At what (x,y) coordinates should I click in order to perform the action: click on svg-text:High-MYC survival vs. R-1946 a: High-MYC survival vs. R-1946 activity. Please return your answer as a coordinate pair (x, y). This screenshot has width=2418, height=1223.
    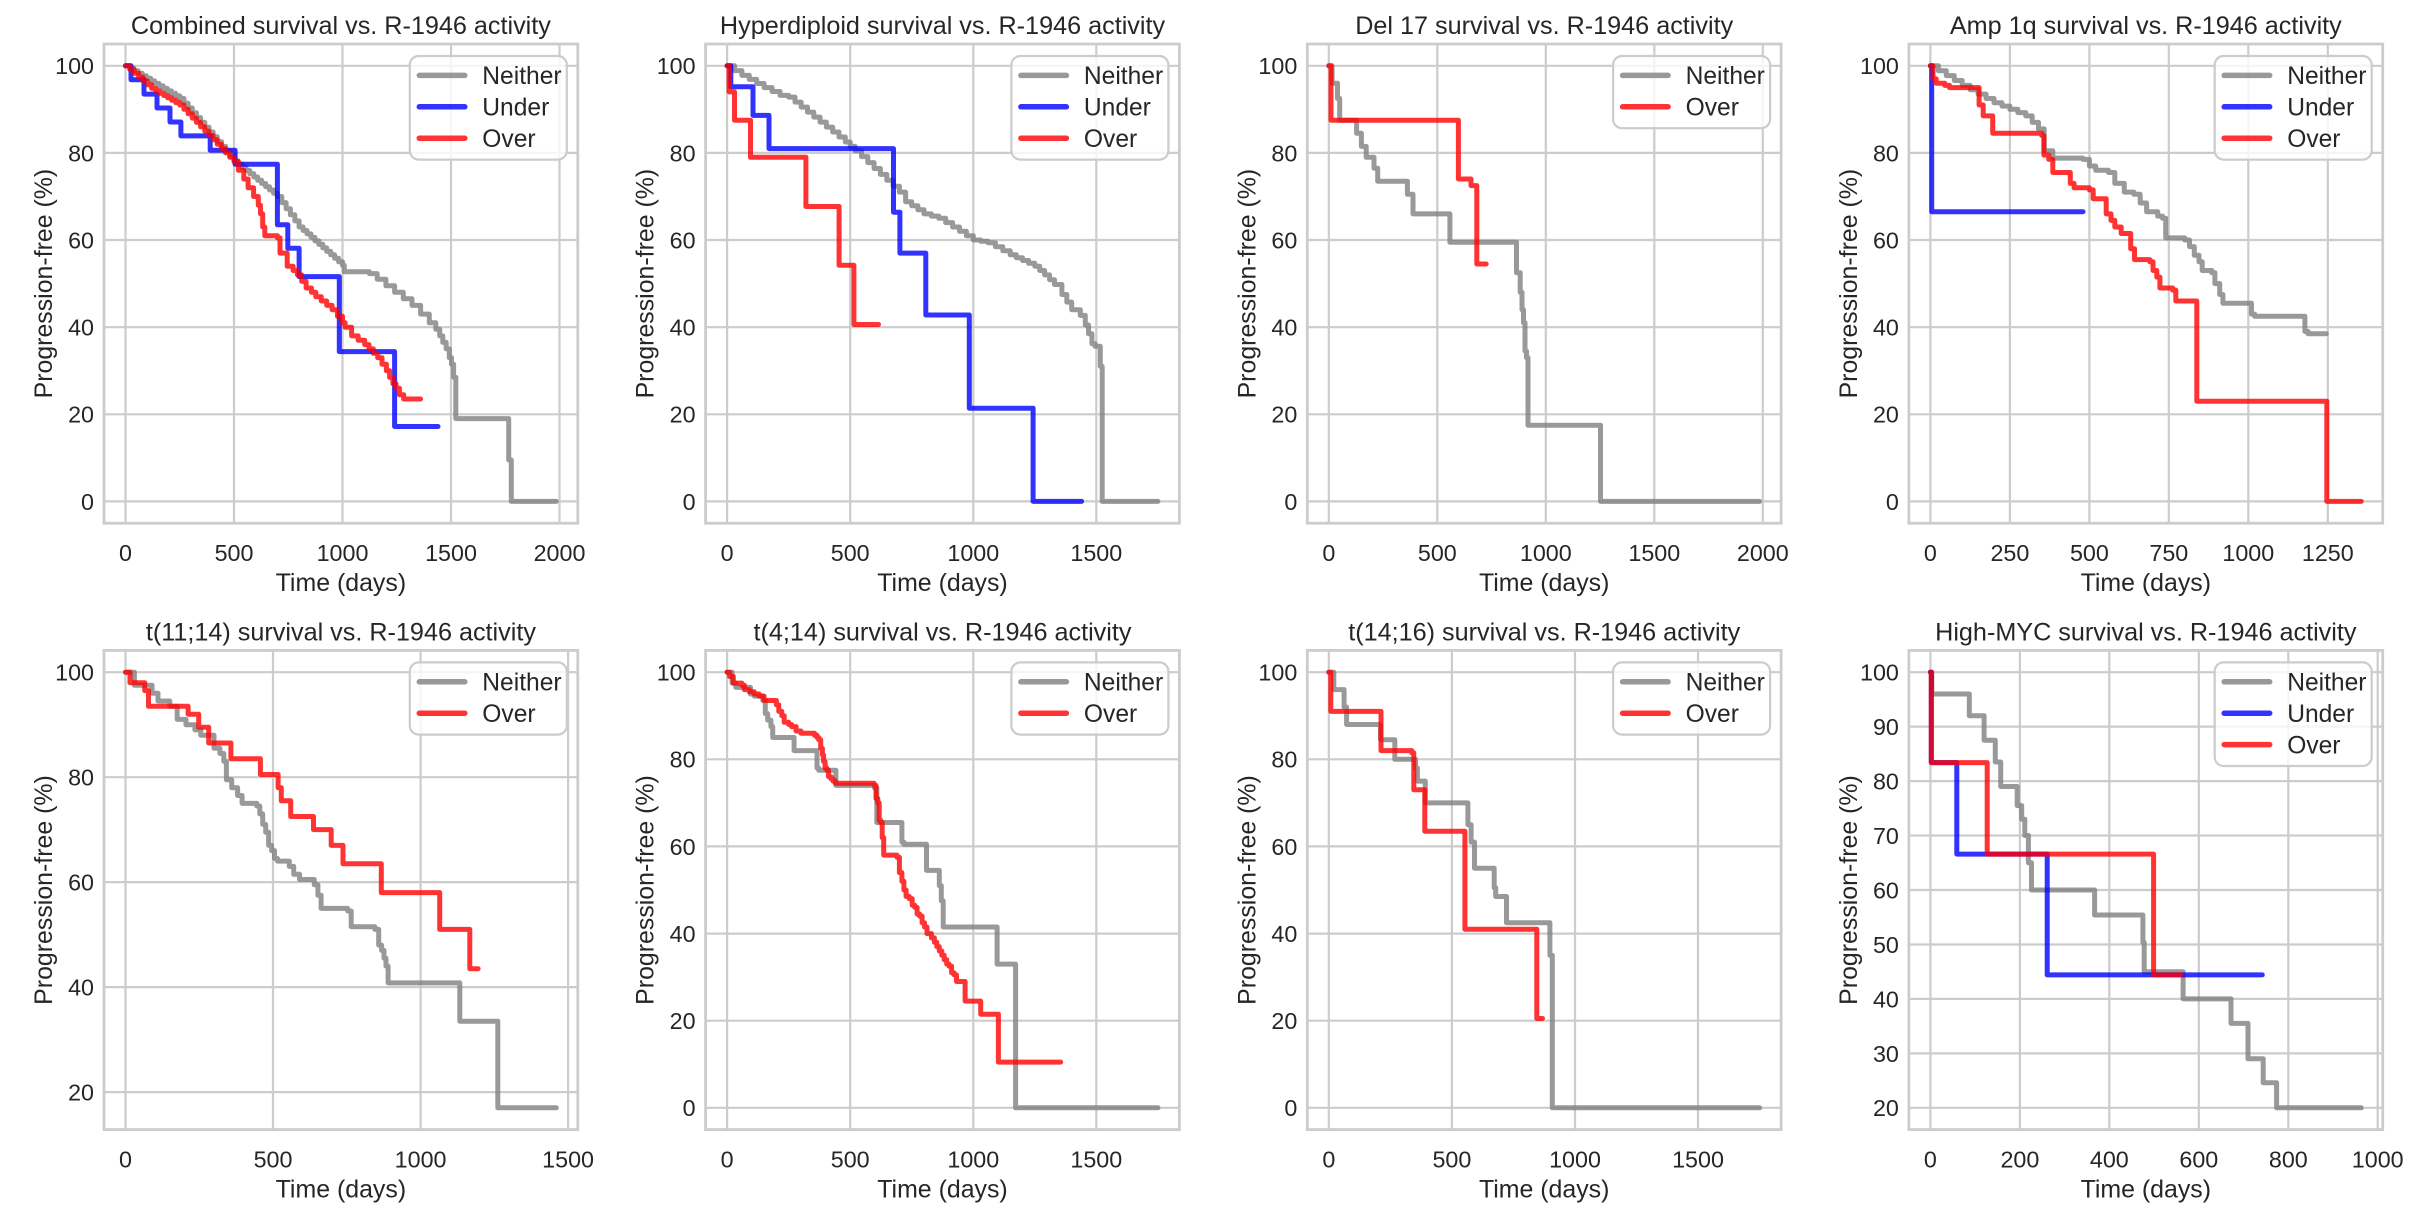
    Looking at the image, I should click on (2146, 632).